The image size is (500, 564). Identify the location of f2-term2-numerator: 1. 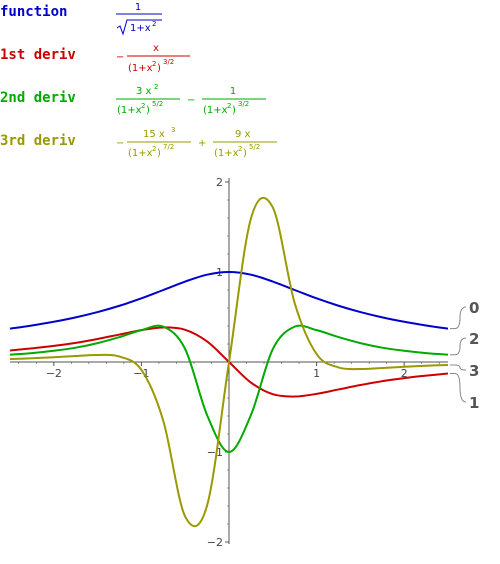
(233, 91).